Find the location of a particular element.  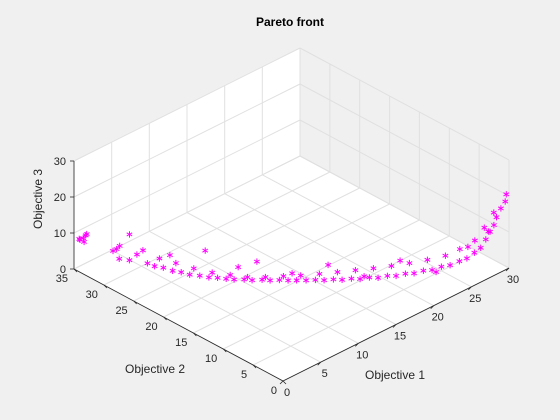

z-tick-label: 20 is located at coordinates (60, 198).